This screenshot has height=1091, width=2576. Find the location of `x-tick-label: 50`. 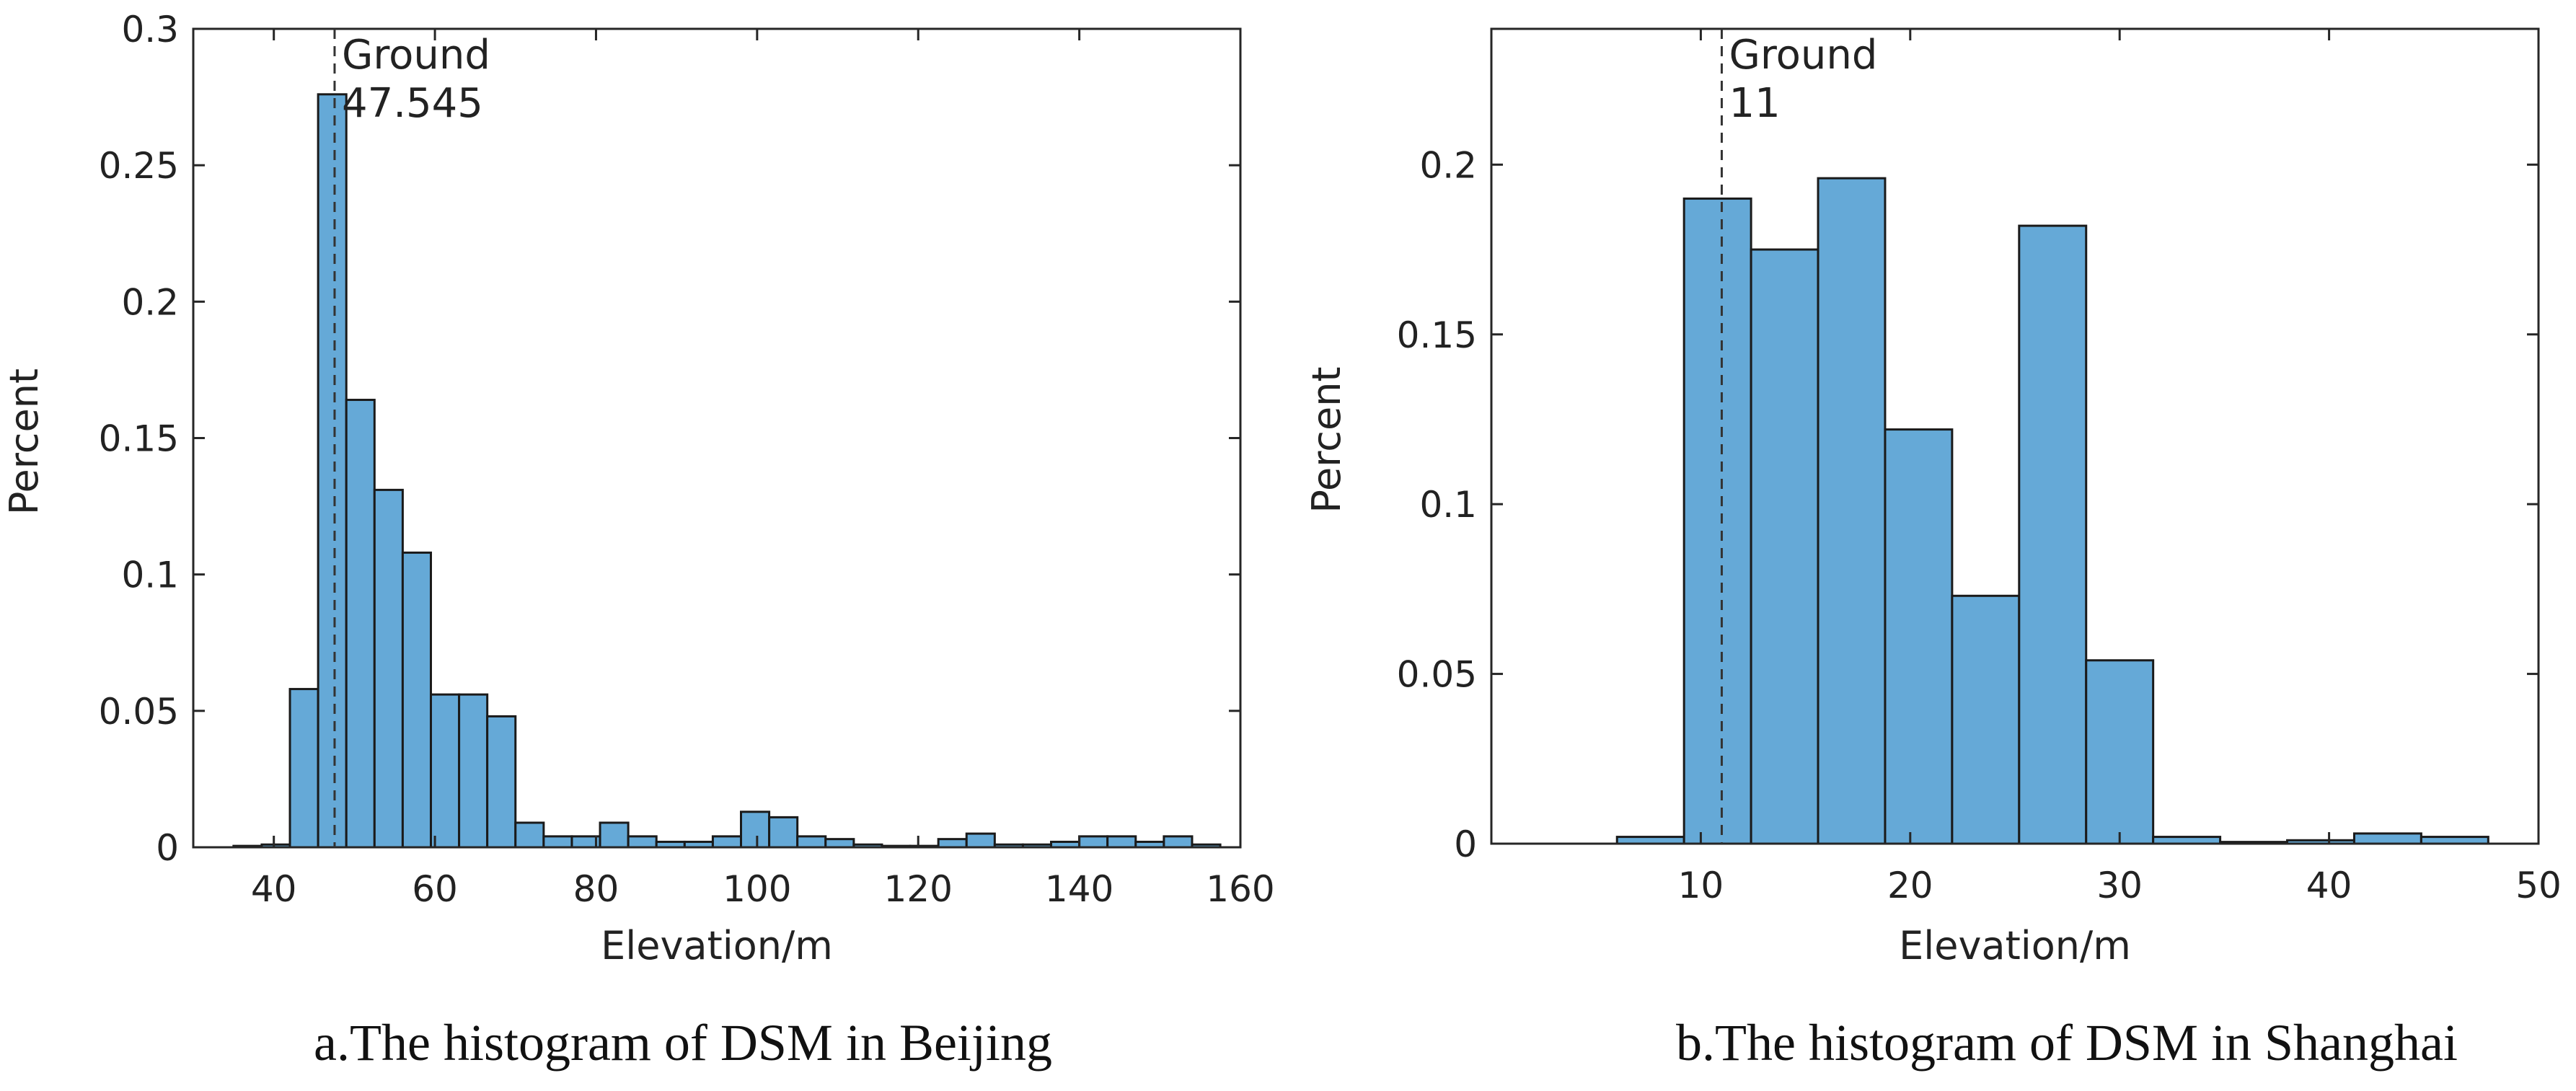

x-tick-label: 50 is located at coordinates (2538, 885).